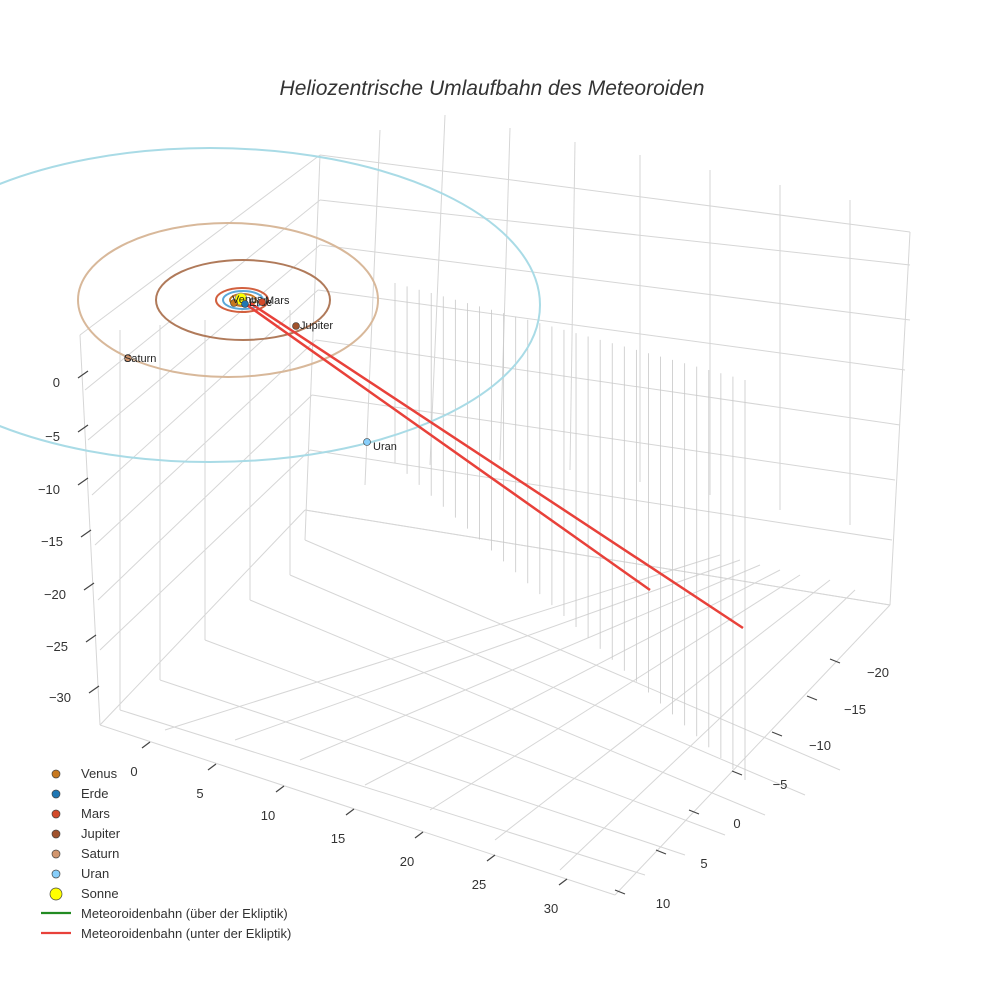  What do you see at coordinates (55, 594) in the screenshot?
I see `z-tick-label: −20` at bounding box center [55, 594].